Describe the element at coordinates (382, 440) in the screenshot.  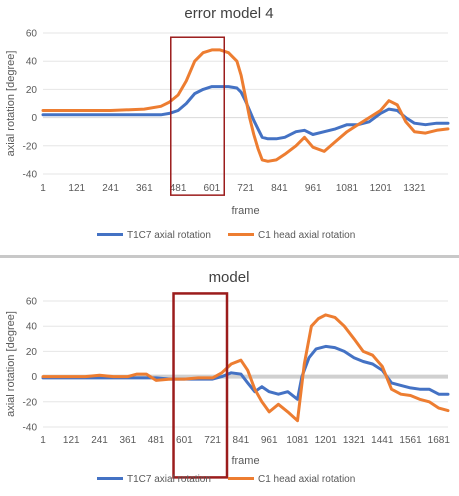
I see `x-tick-label: 1441` at that location.